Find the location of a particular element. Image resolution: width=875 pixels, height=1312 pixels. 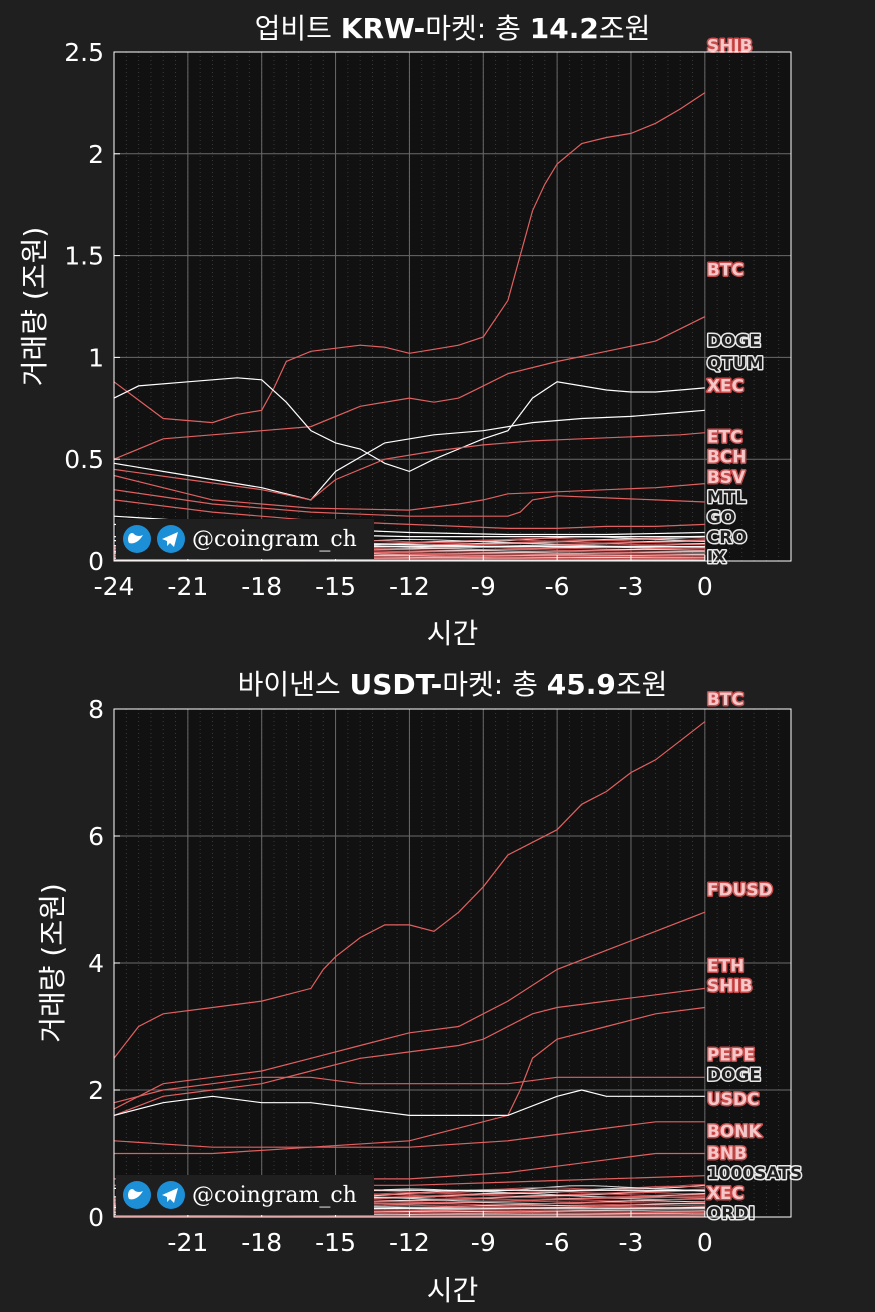

series-label-ordi: ORDI is located at coordinates (731, 1214).